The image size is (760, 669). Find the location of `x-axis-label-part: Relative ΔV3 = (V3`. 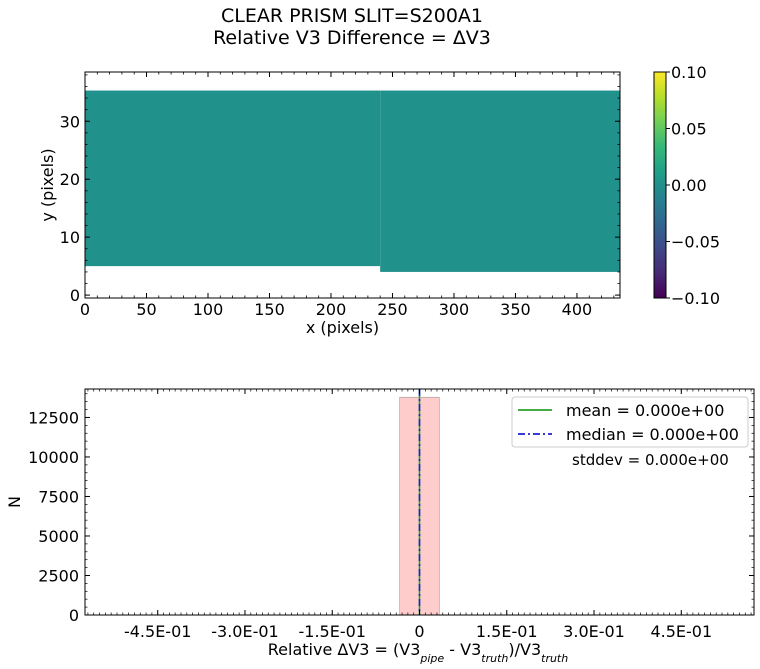

x-axis-label-part: Relative ΔV3 = (V3 is located at coordinates (344, 649).